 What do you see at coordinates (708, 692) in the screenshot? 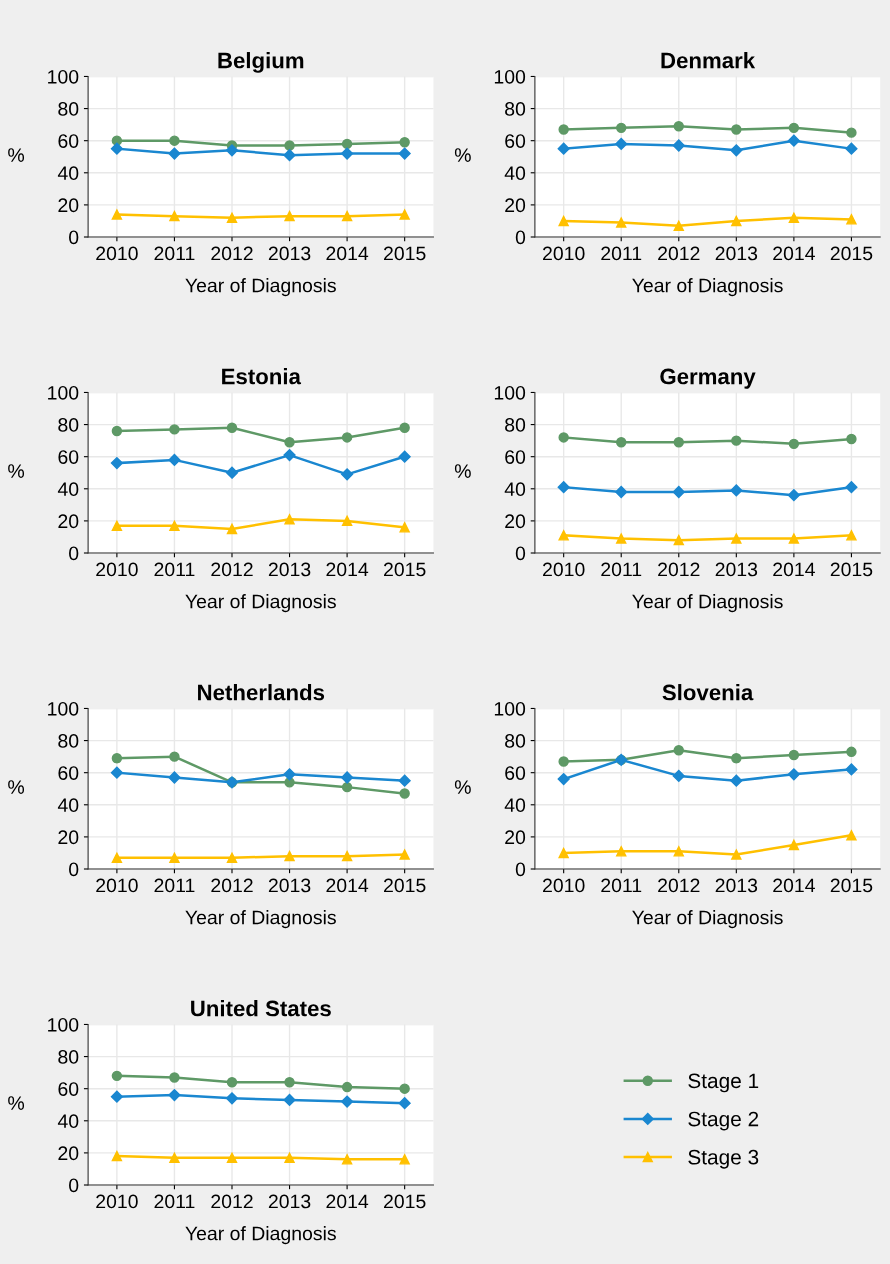
I see `chart-title: Slovenia` at bounding box center [708, 692].